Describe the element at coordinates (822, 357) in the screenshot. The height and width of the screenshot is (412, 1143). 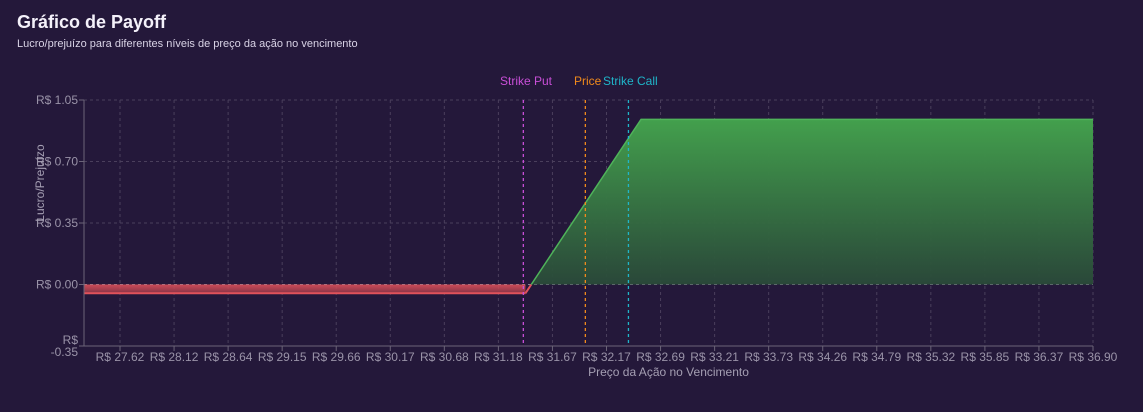
I see `x-tick-label: R$ 34.26` at that location.